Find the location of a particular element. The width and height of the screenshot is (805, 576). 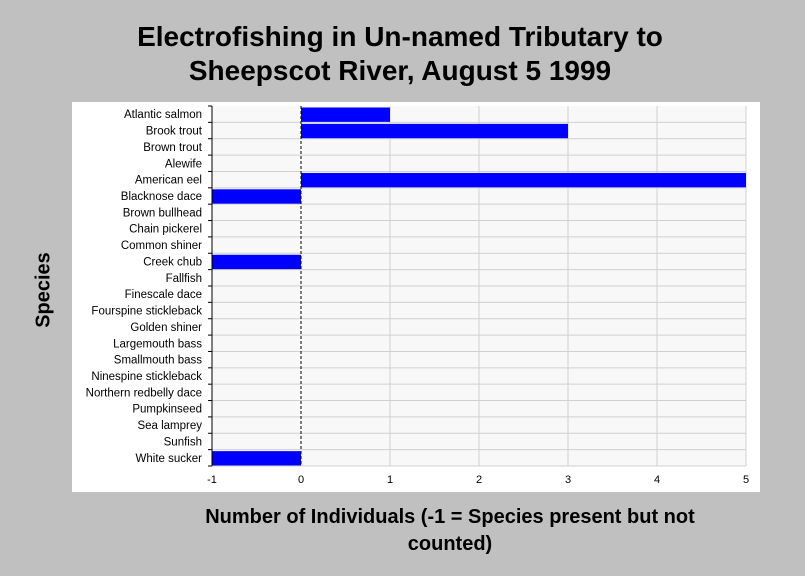

bar-creek-chub is located at coordinates (256, 262).